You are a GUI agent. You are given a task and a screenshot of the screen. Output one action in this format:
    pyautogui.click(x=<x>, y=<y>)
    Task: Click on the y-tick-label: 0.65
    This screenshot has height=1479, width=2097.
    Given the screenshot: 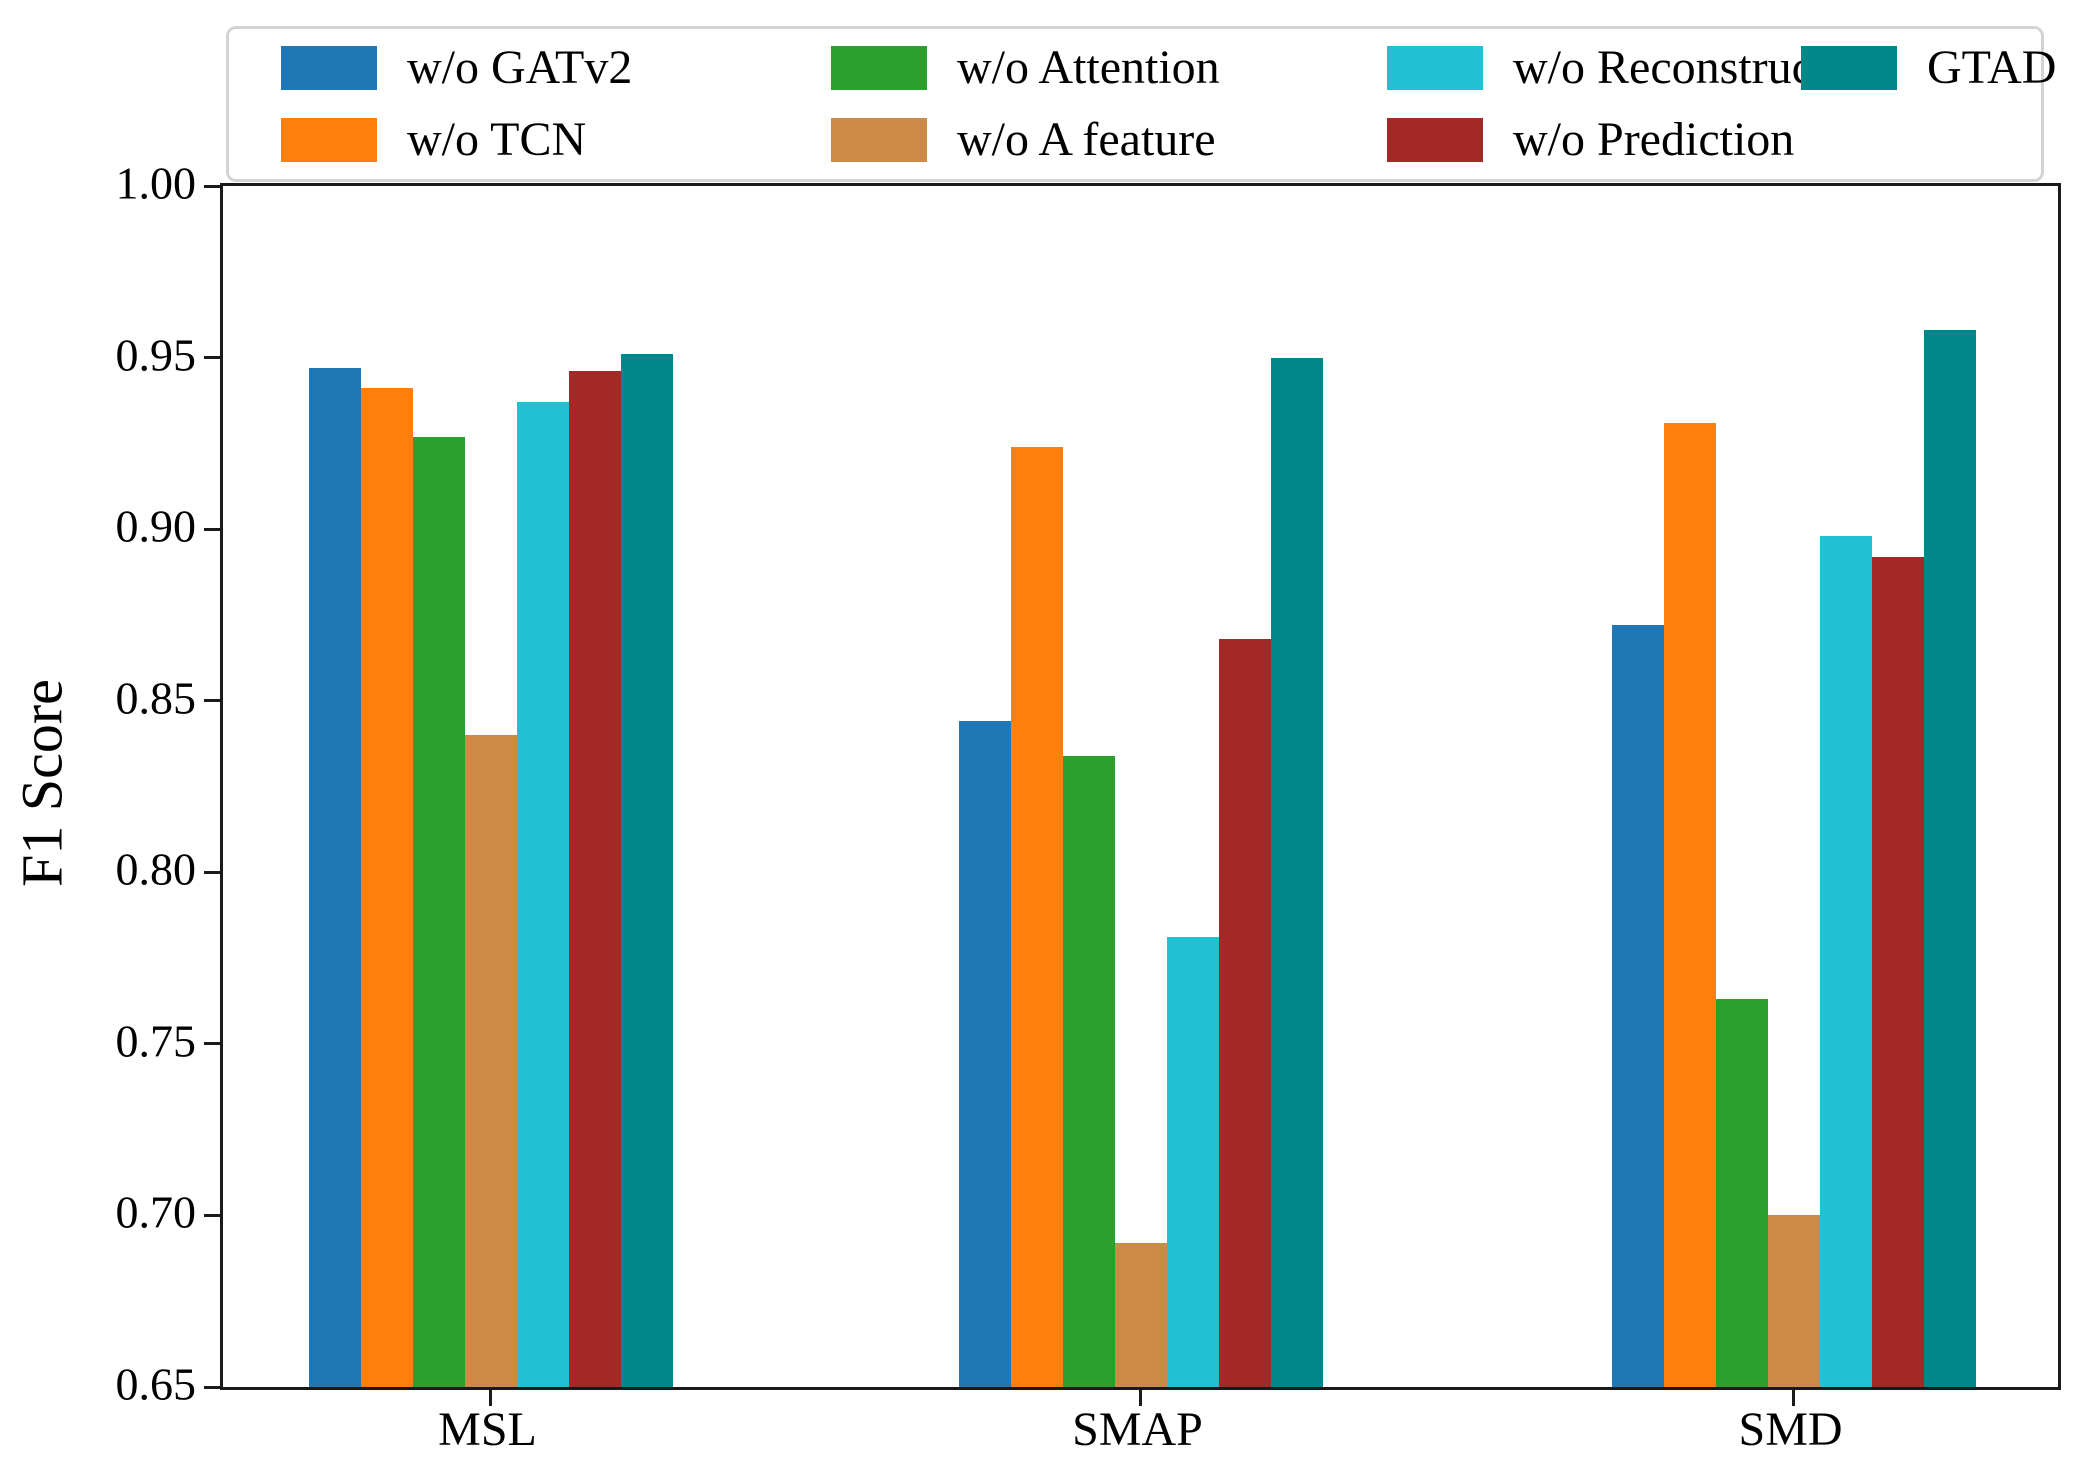 What is the action you would take?
    pyautogui.click(x=156, y=1384)
    